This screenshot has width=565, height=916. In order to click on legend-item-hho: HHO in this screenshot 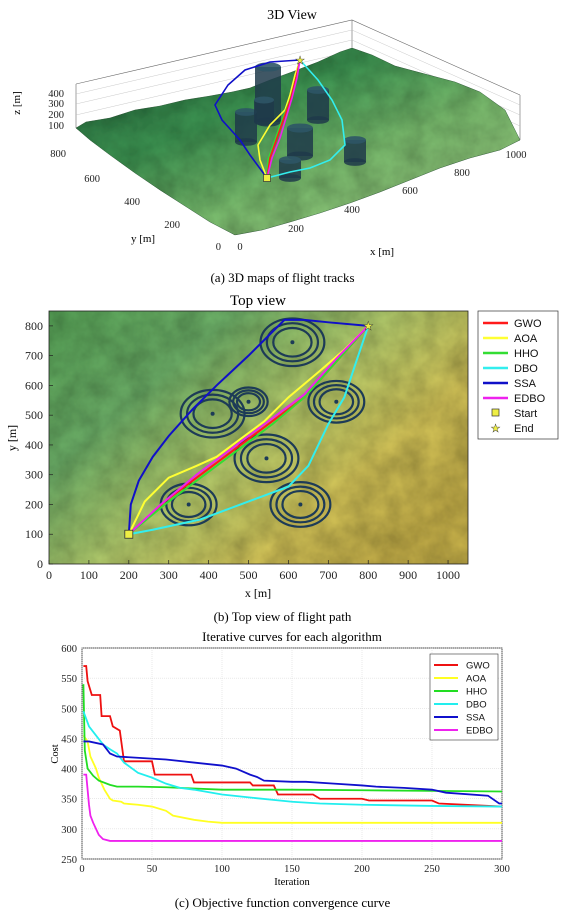, I will do `click(511, 354)`.